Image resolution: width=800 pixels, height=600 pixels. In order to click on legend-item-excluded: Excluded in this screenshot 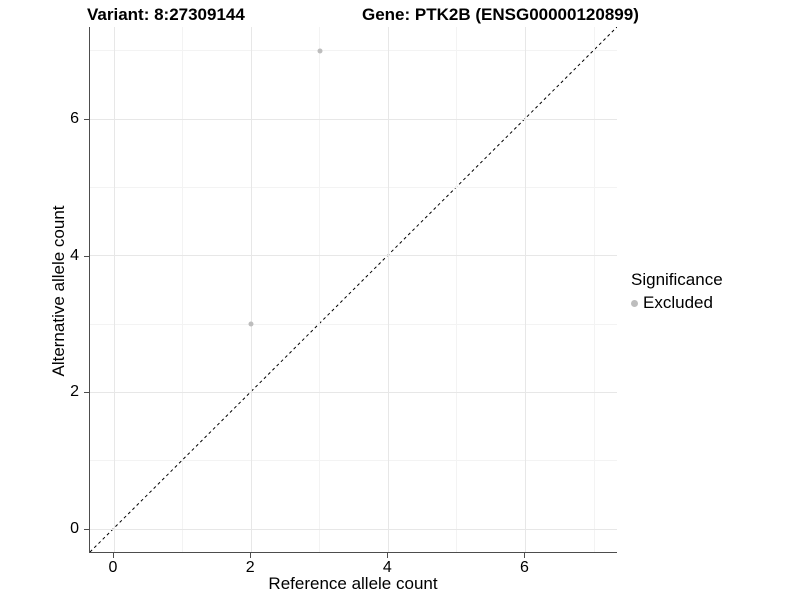, I will do `click(677, 303)`.